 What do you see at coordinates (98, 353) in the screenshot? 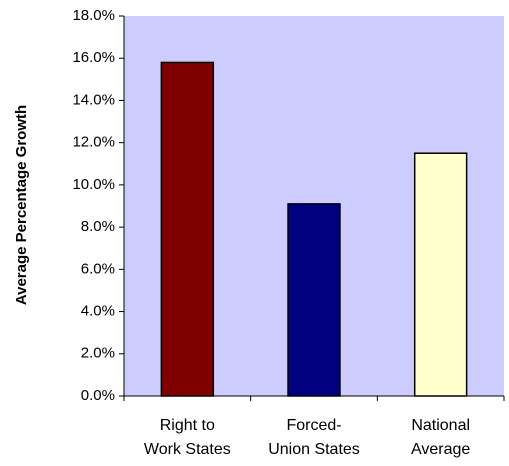
I see `y-tick-label: 2.0%` at bounding box center [98, 353].